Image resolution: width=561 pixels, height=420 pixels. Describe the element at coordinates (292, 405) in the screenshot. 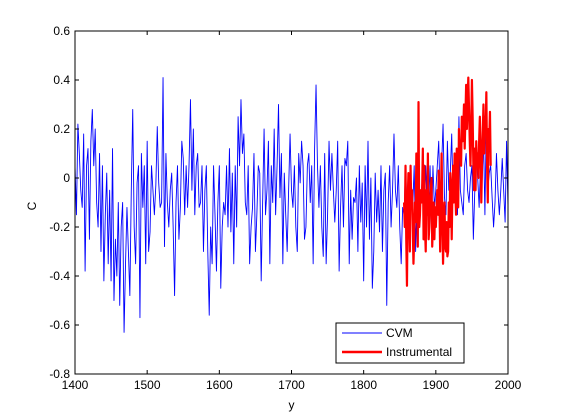

I see `x-axis-label: y` at that location.